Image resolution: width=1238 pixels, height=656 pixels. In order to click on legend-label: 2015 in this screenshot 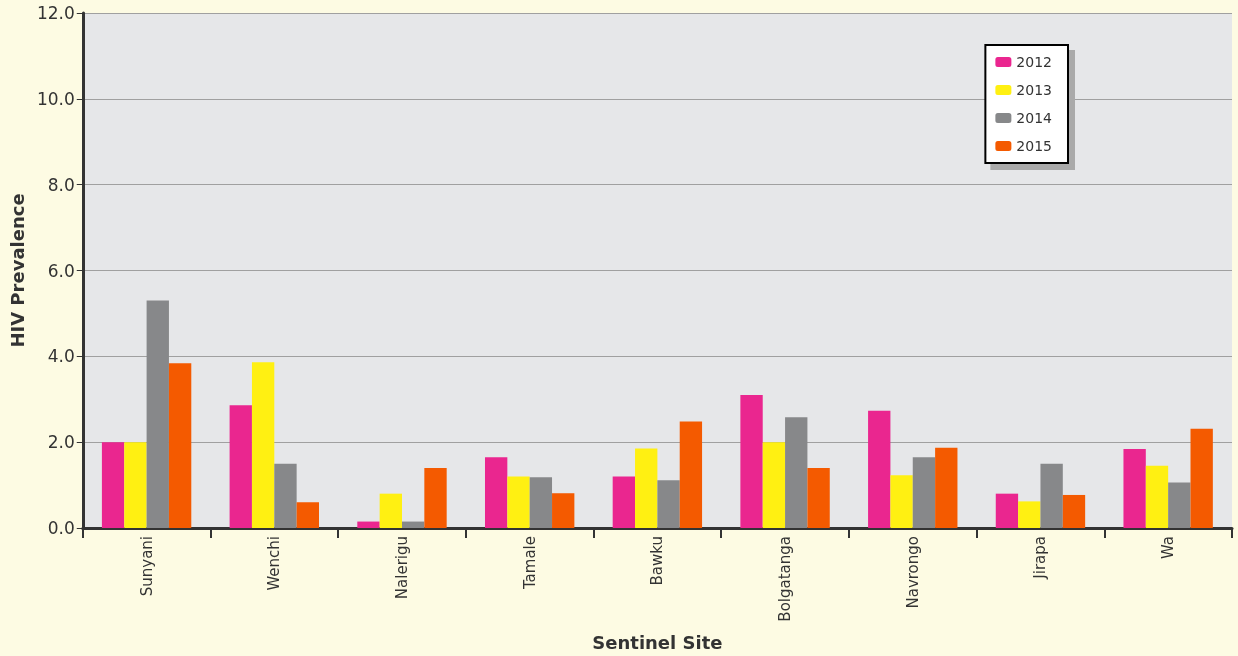, I will do `click(1034, 146)`.